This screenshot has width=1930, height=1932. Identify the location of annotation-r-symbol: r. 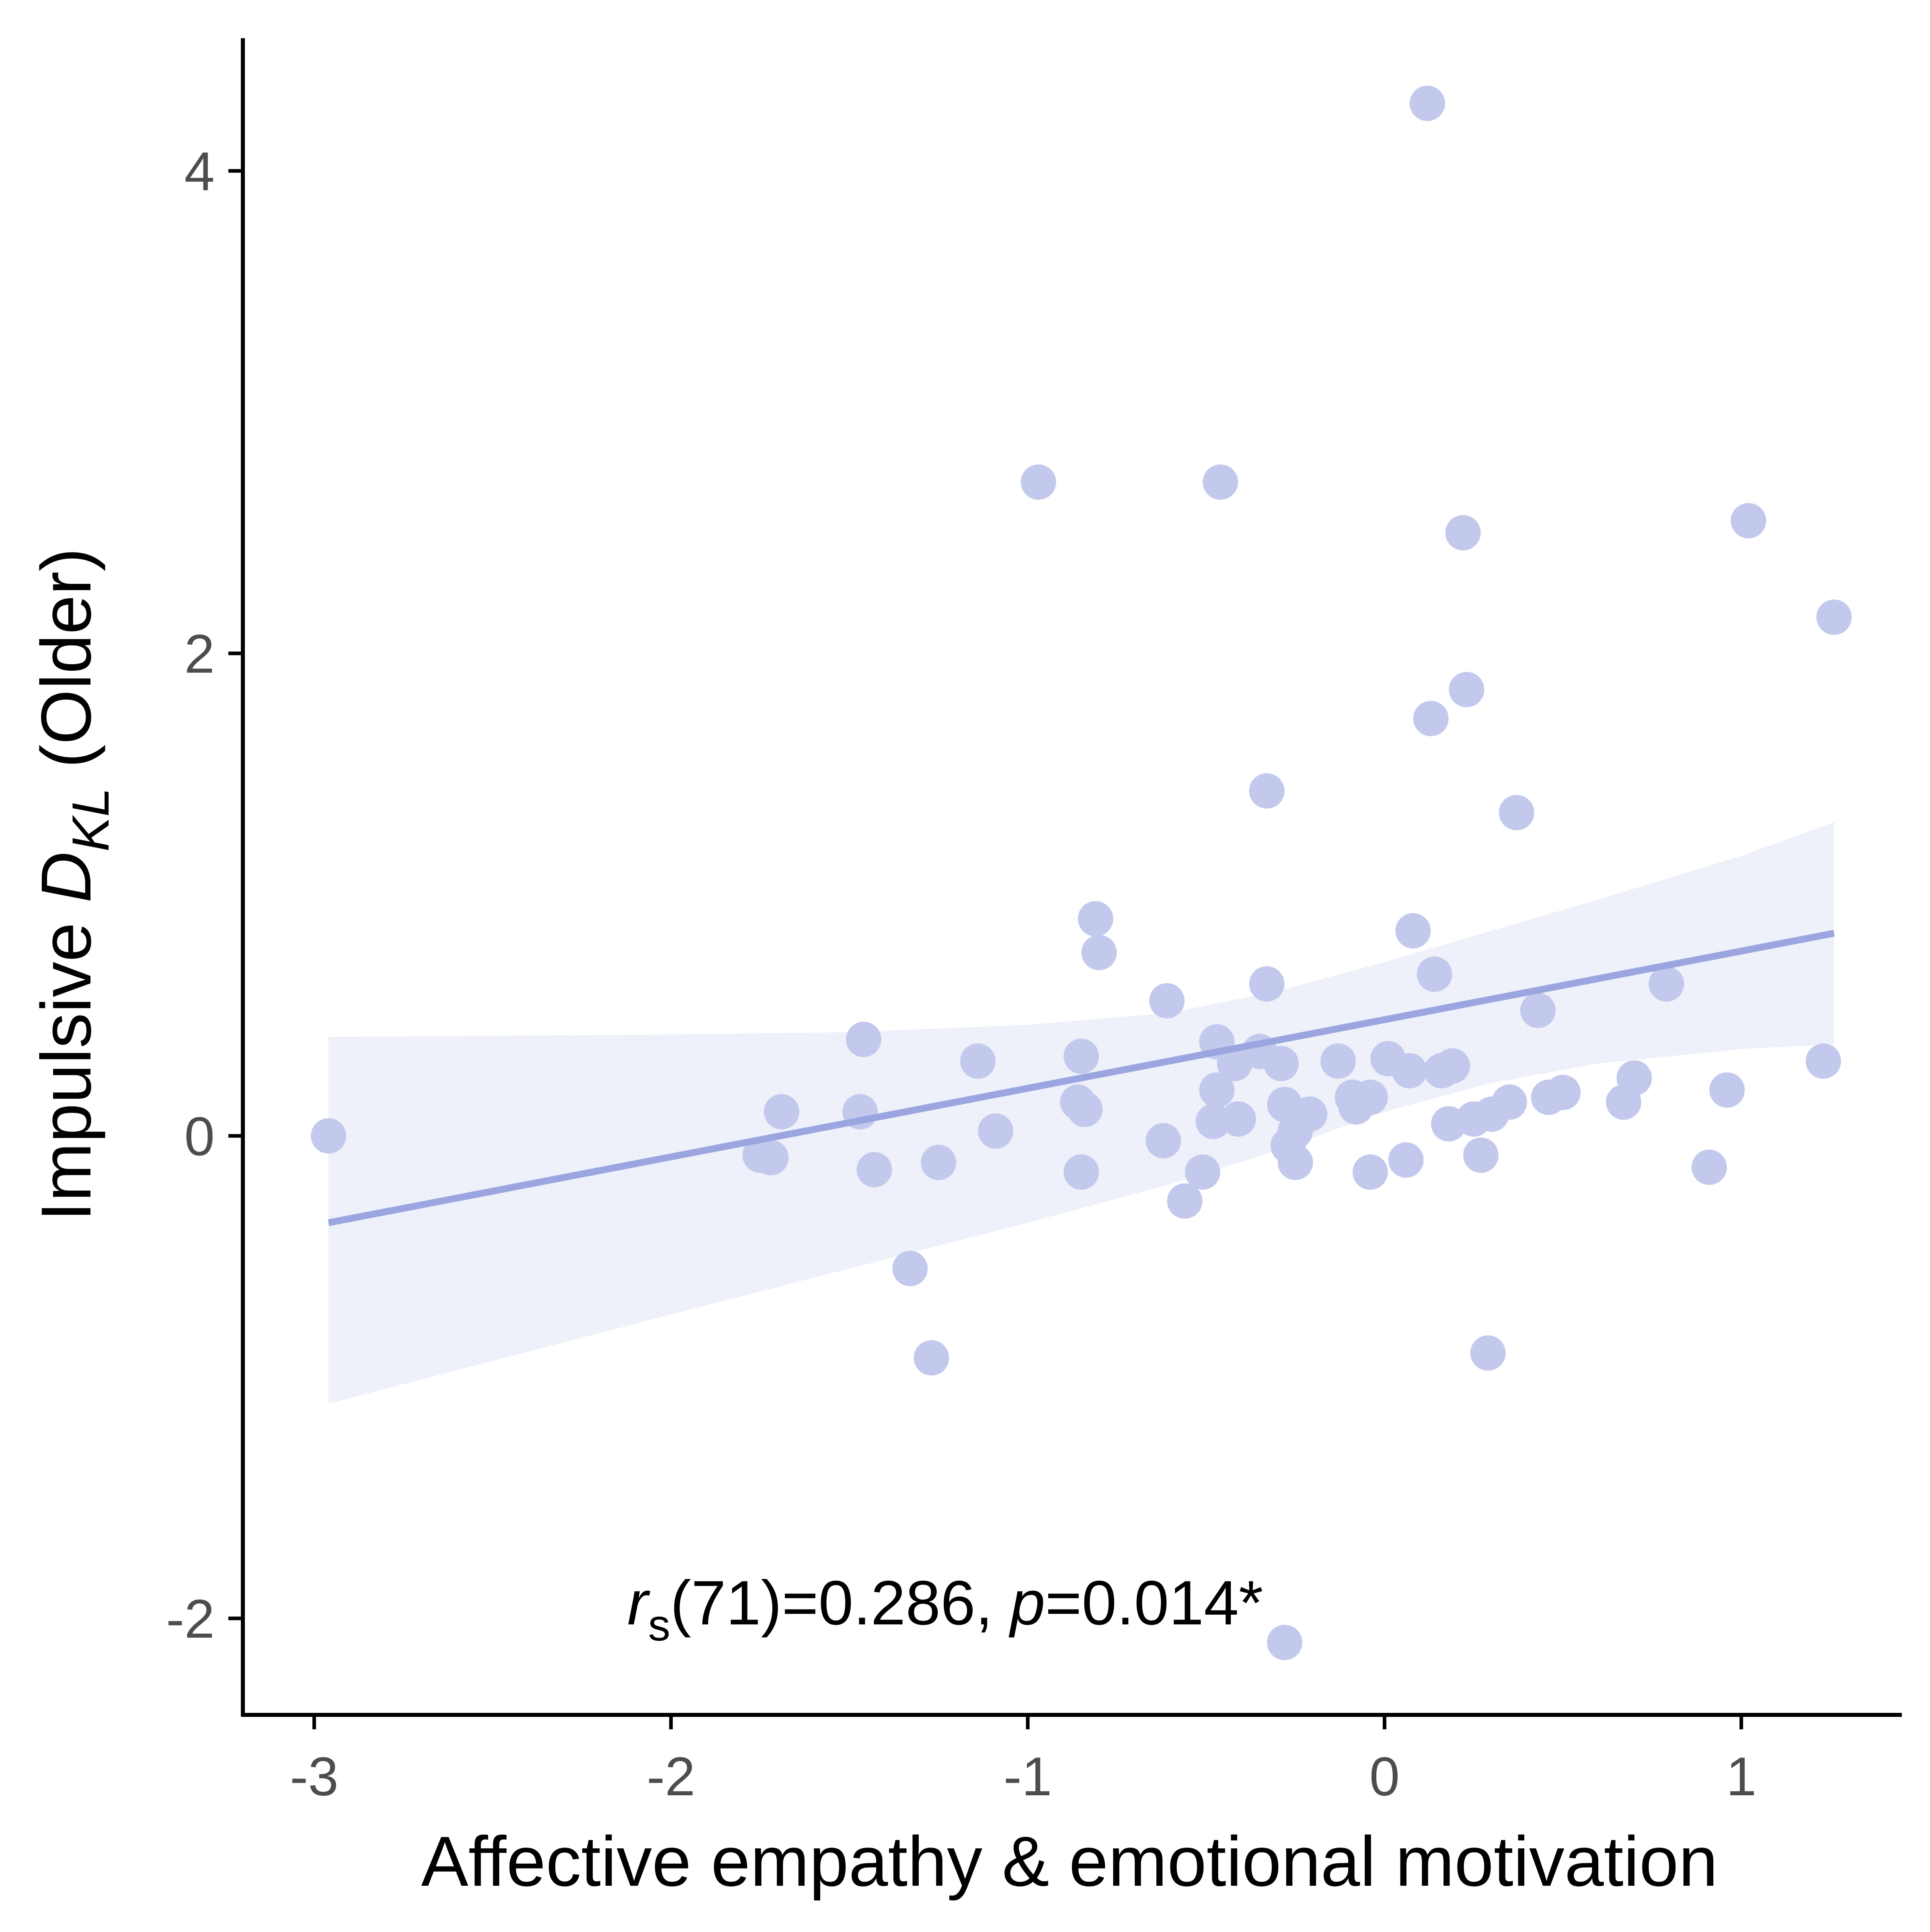
(639, 1603).